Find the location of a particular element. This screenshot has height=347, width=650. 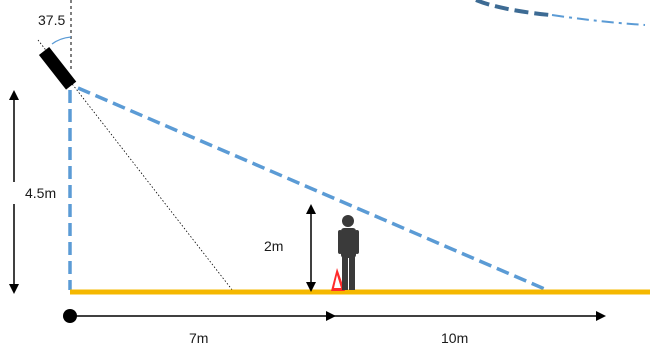

mount-height-label-bg is located at coordinates (33, 193).